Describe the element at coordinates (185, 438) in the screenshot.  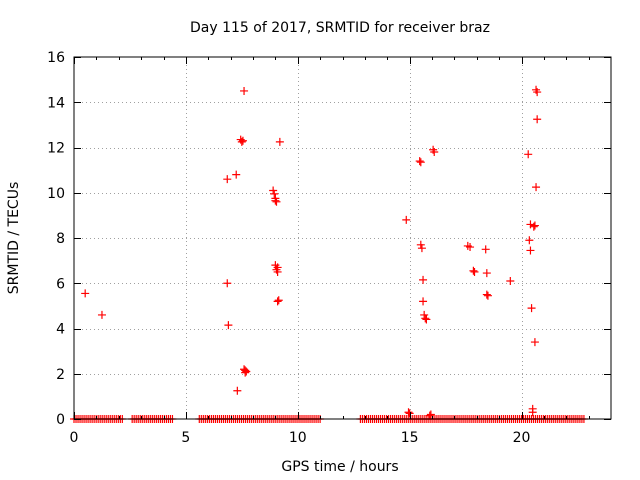
I see `x-tick-label: 5` at that location.